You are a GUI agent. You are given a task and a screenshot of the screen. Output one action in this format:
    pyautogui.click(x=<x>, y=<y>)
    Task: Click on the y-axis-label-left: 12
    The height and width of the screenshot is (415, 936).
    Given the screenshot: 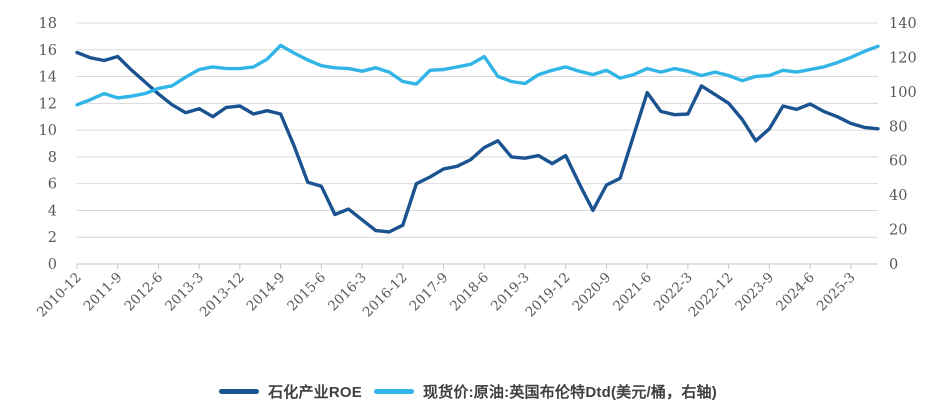 What is the action you would take?
    pyautogui.click(x=48, y=104)
    